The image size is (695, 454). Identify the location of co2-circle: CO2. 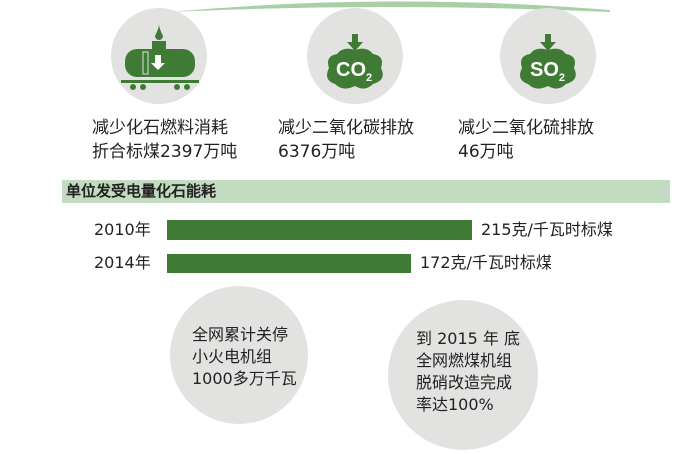
(355, 56).